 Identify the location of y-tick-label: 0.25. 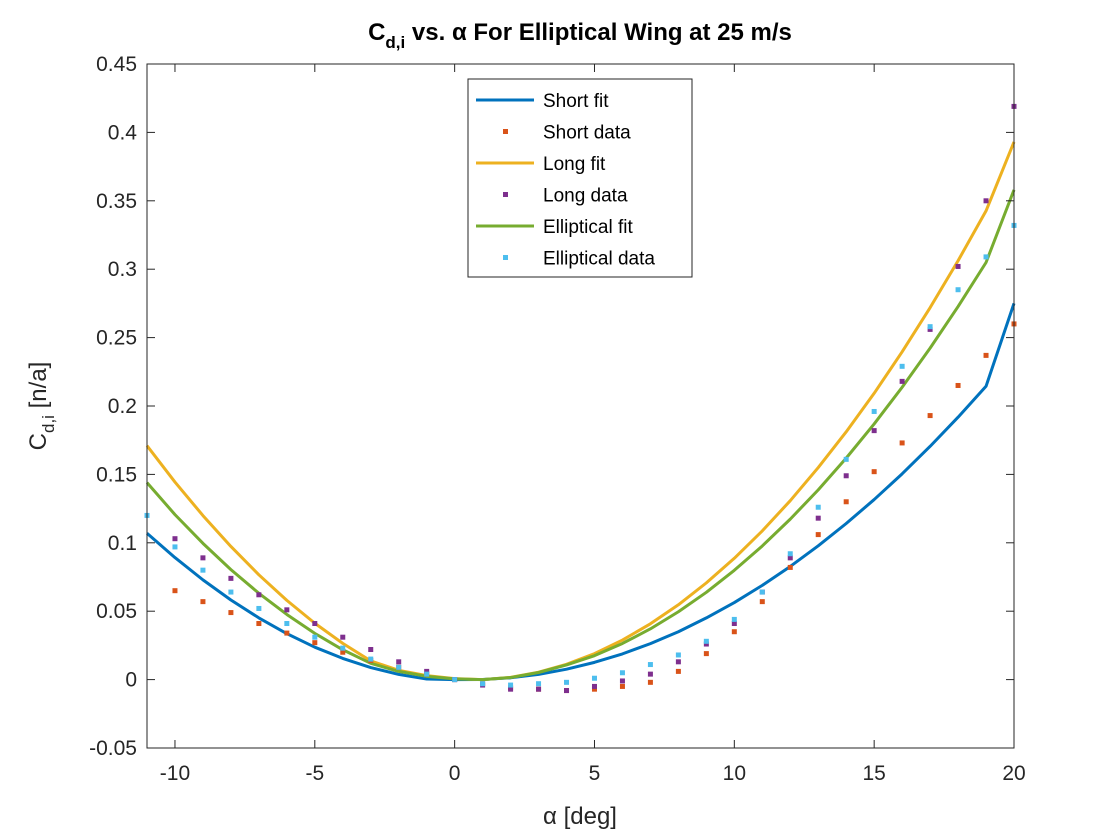
(116, 338).